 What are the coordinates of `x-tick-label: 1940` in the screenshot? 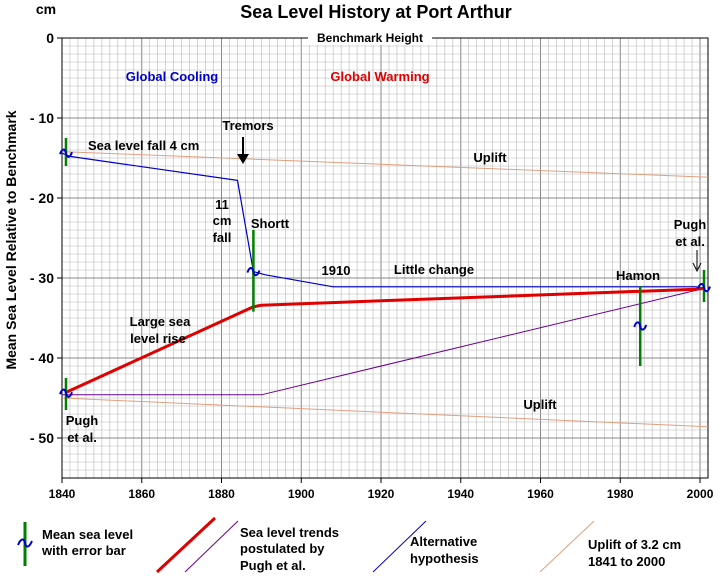 It's located at (460, 494).